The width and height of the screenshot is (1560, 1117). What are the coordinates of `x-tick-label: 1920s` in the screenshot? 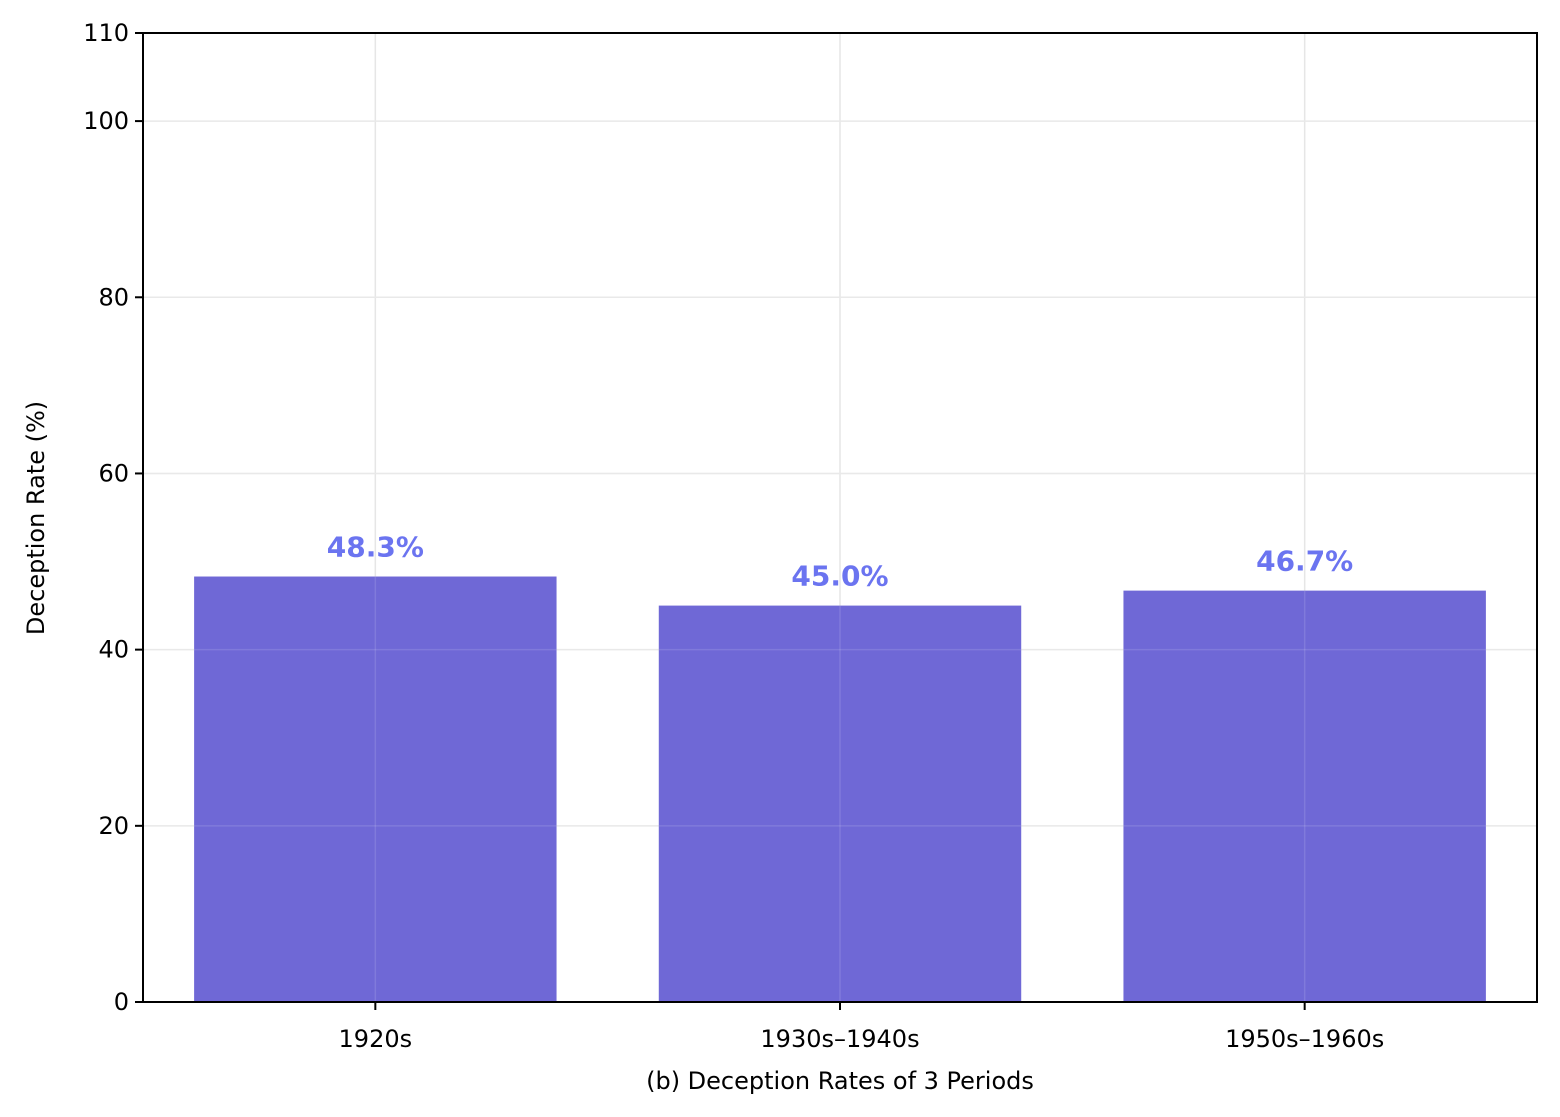 It's located at (376, 1039).